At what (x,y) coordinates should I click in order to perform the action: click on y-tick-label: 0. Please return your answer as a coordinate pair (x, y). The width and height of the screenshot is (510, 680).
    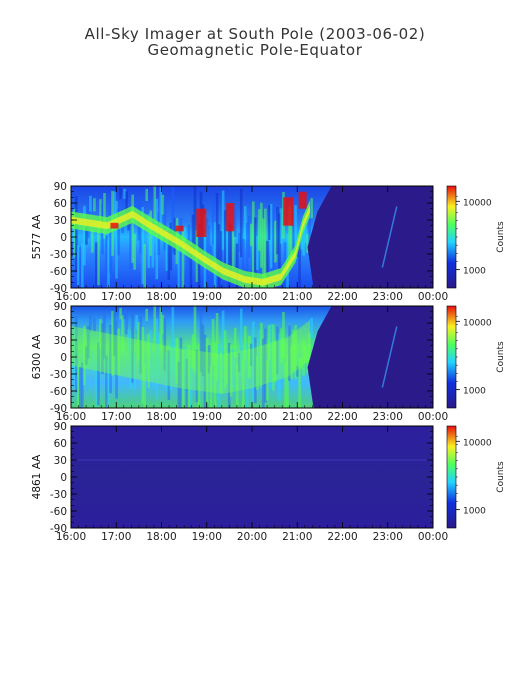
    Looking at the image, I should click on (63, 238).